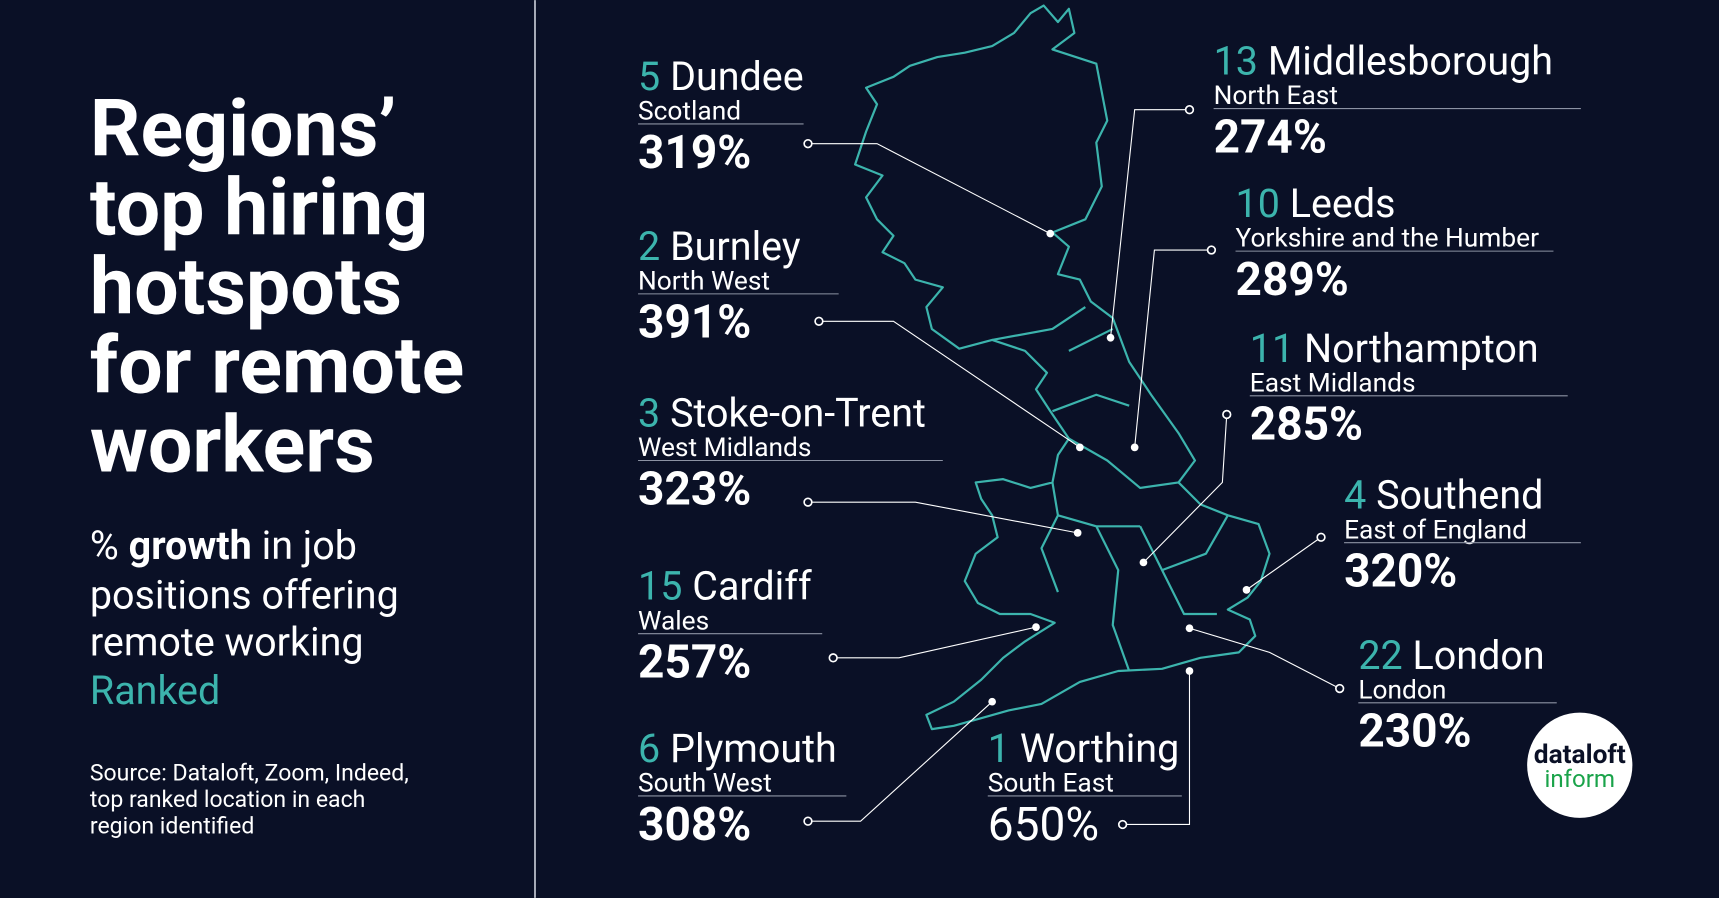  Describe the element at coordinates (244, 595) in the screenshot. I see `subtitle-line: positions offering` at that location.